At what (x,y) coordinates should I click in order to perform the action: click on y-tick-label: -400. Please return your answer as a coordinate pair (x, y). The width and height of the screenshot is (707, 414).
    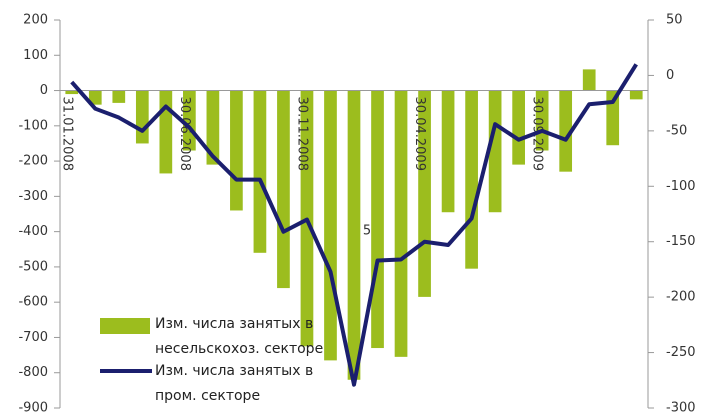
    Looking at the image, I should click on (33, 231).